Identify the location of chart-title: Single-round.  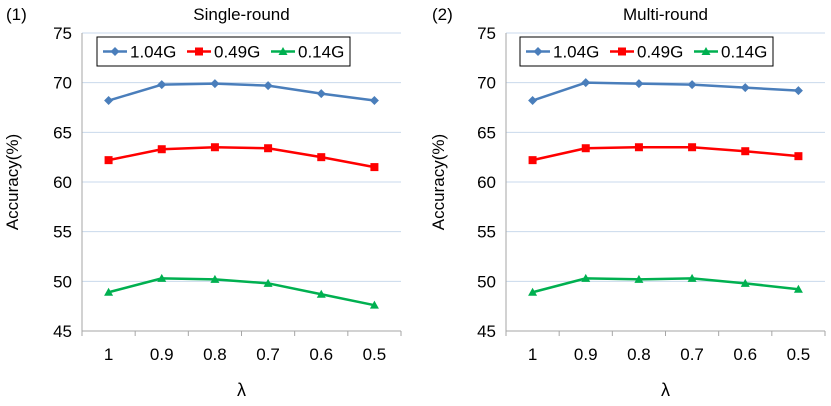
(241, 14).